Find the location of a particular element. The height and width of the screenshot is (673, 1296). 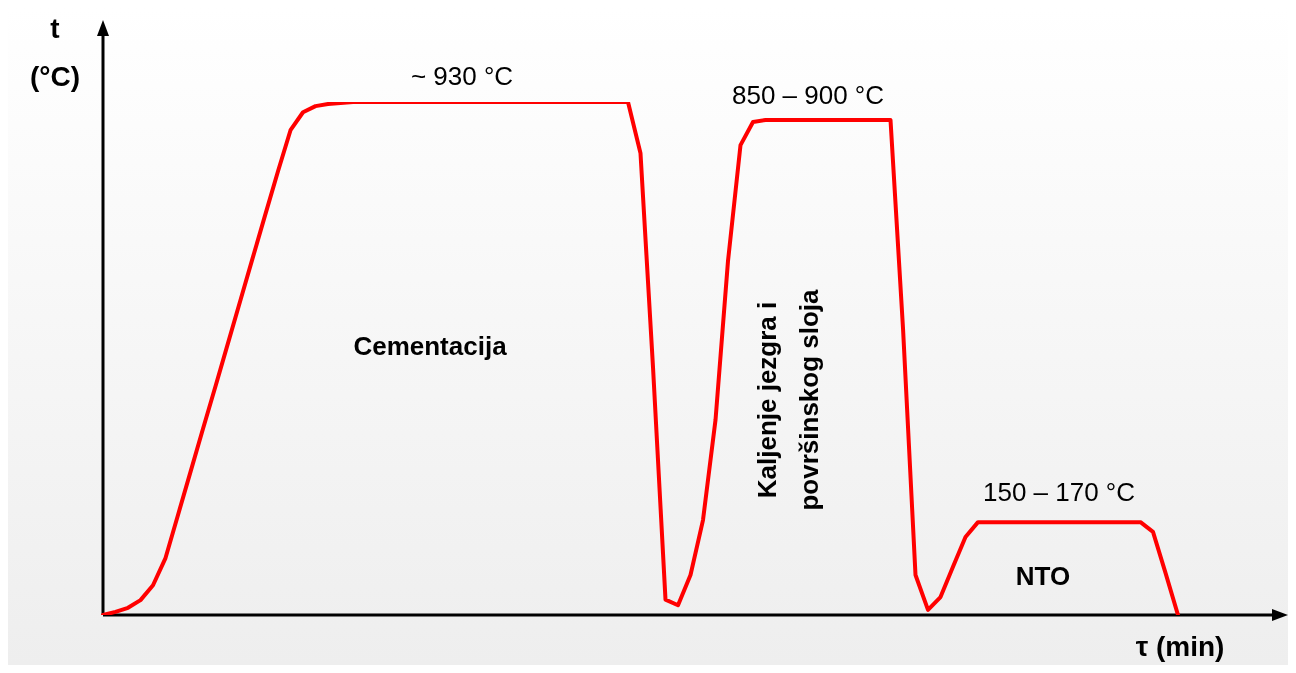

annotation: 850 – 900 °C is located at coordinates (808, 95).